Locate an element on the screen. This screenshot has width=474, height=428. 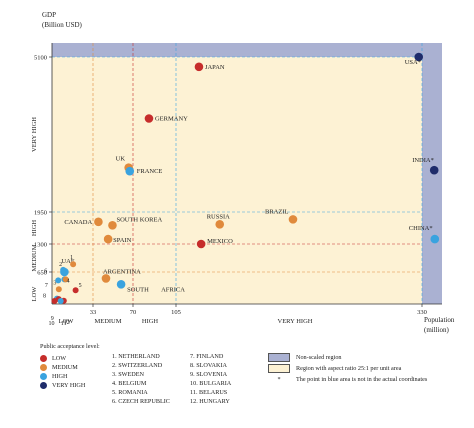
legend-level-medium: MEDIUM is located at coordinates (62, 367).